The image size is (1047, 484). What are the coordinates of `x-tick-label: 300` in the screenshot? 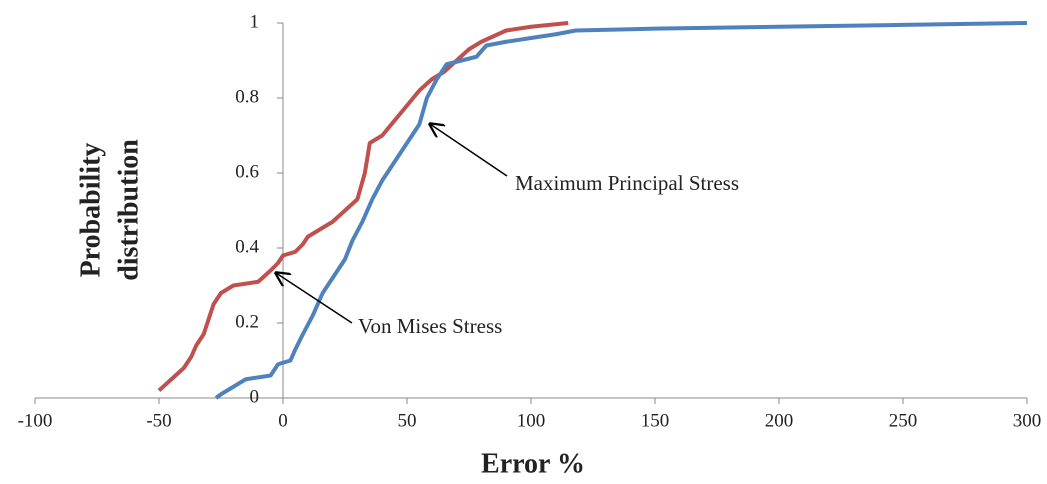 It's located at (1027, 420).